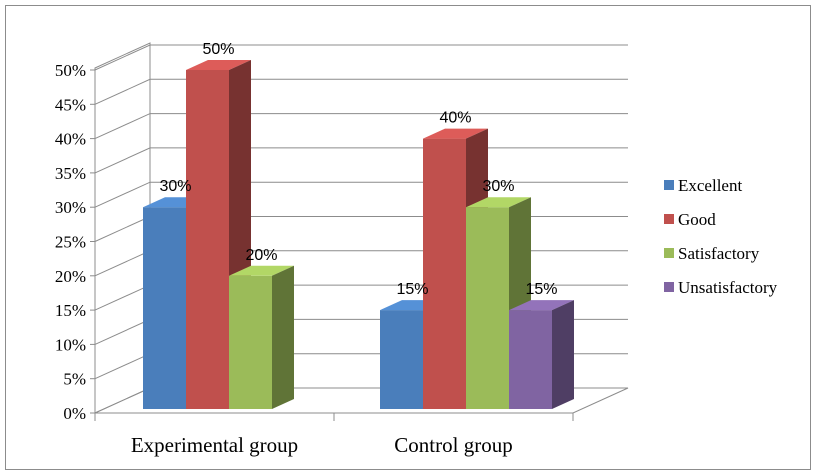 Image resolution: width=818 pixels, height=475 pixels. Describe the element at coordinates (719, 253) in the screenshot. I see `legend-label: Satisfactory` at that location.